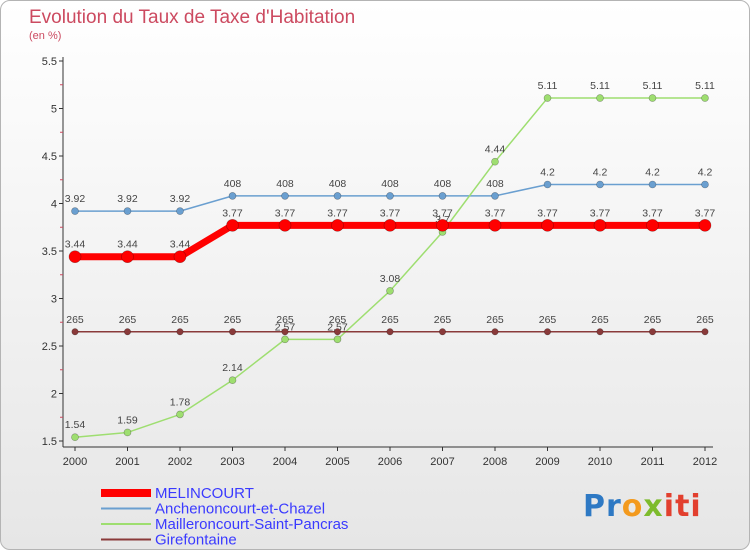 The width and height of the screenshot is (750, 550). What do you see at coordinates (390, 279) in the screenshot?
I see `data-label: 3.08` at bounding box center [390, 279].